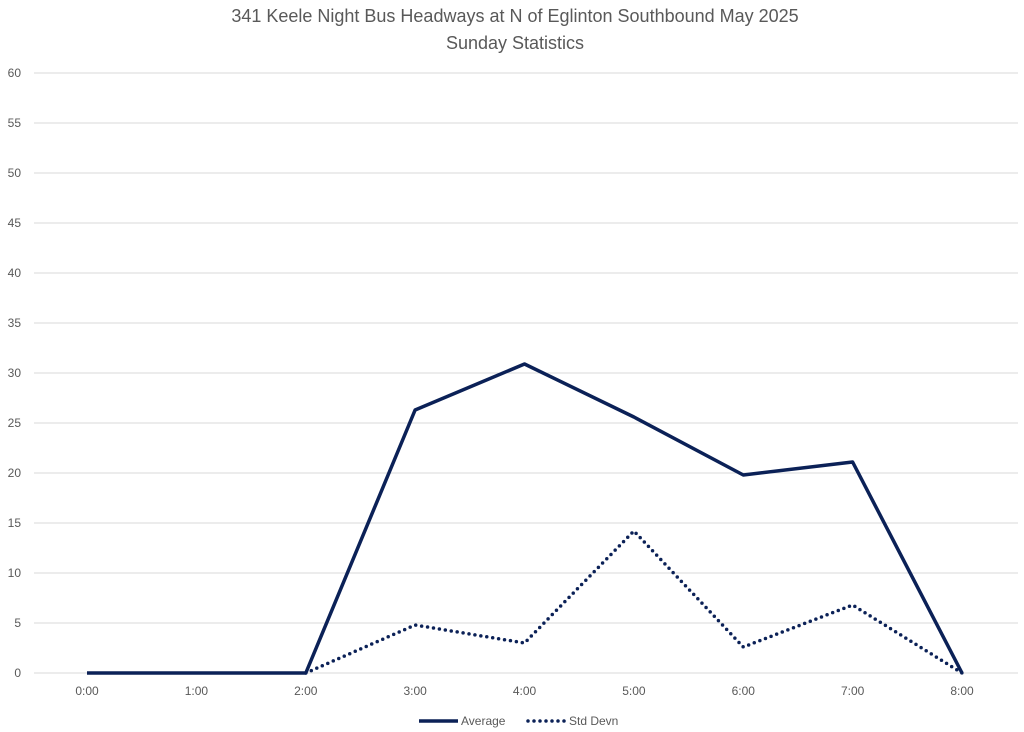  Describe the element at coordinates (853, 691) in the screenshot. I see `x-tick-label: 7:00` at that location.